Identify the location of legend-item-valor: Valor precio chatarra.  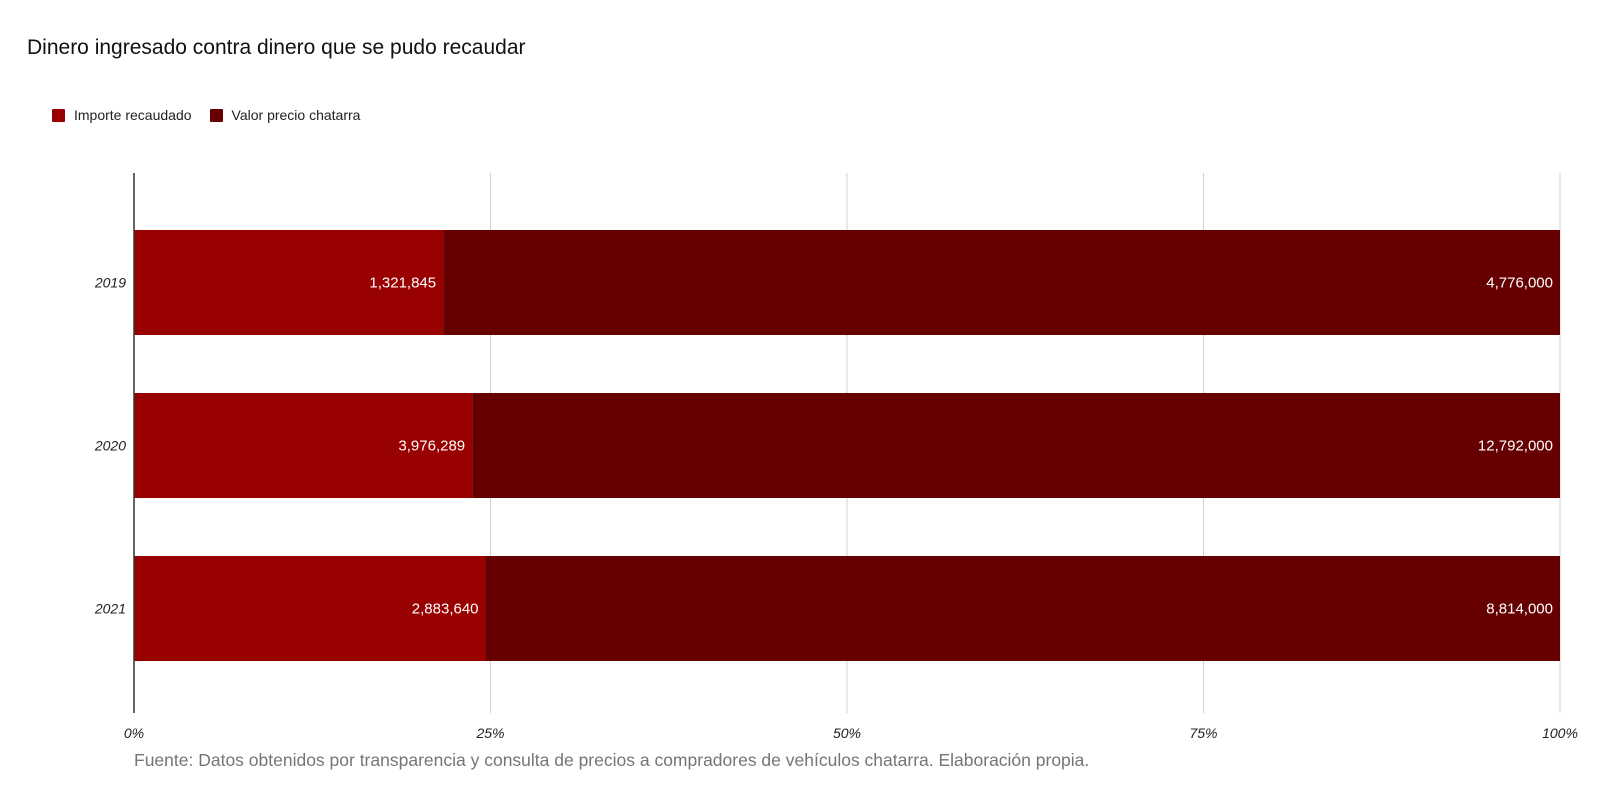
(285, 115).